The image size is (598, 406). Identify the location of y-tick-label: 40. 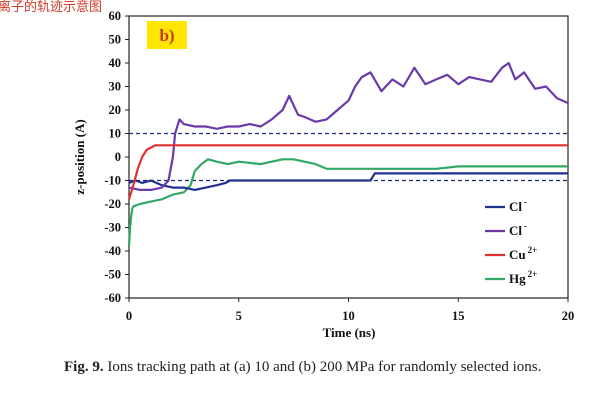
(115, 63).